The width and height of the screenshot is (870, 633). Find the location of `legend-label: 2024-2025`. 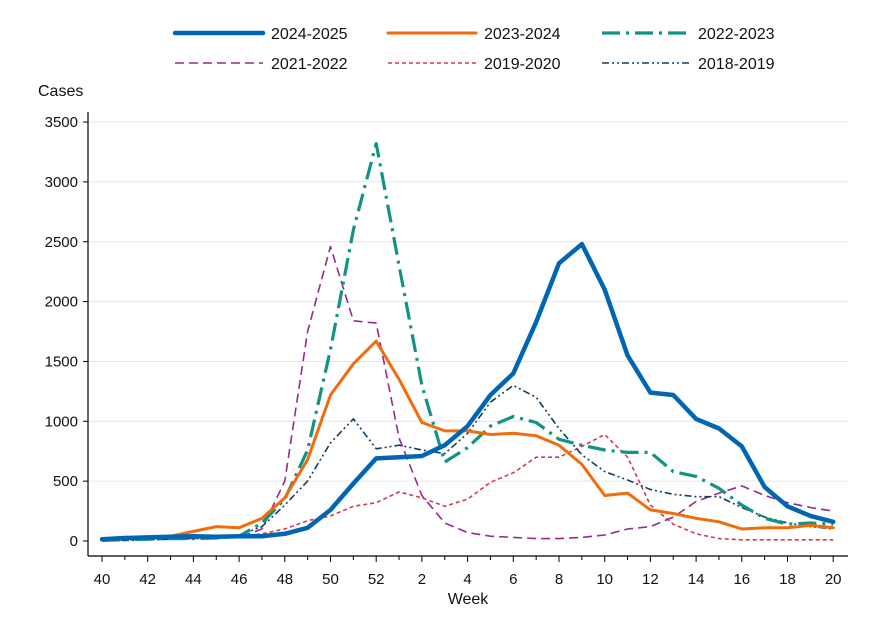

legend-label: 2024-2025 is located at coordinates (309, 34).